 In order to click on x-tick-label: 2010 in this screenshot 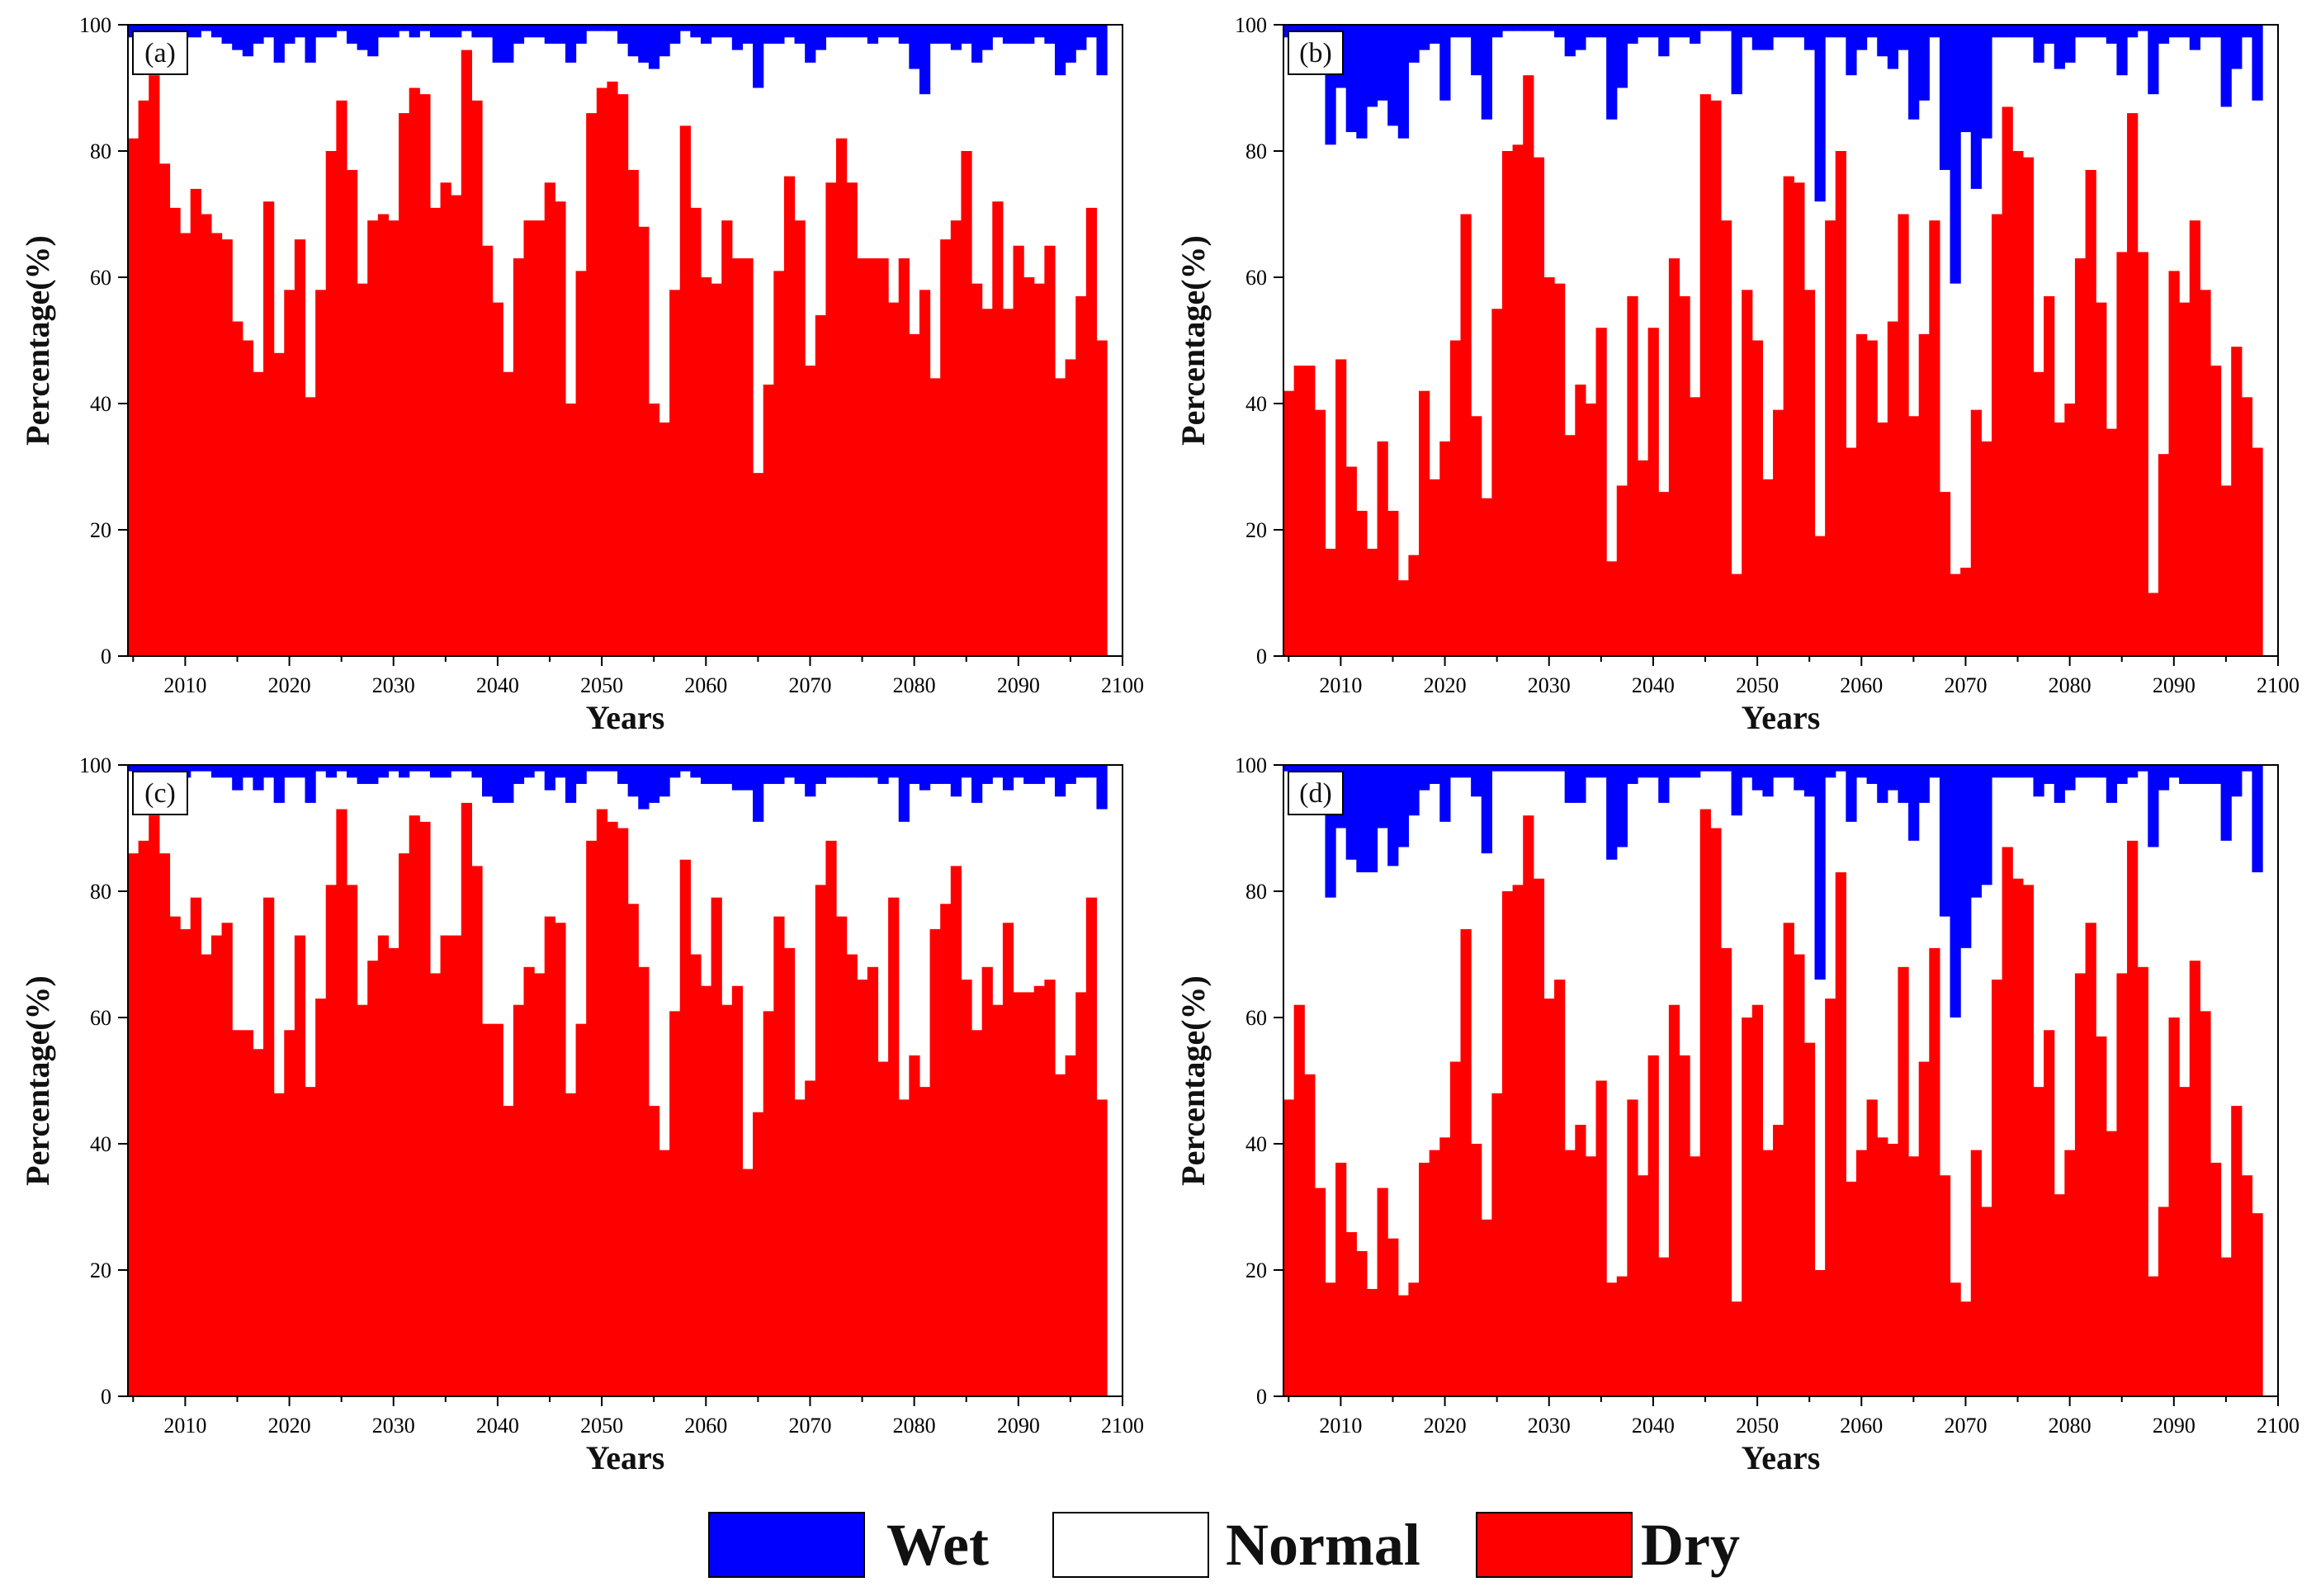, I will do `click(1340, 1426)`.